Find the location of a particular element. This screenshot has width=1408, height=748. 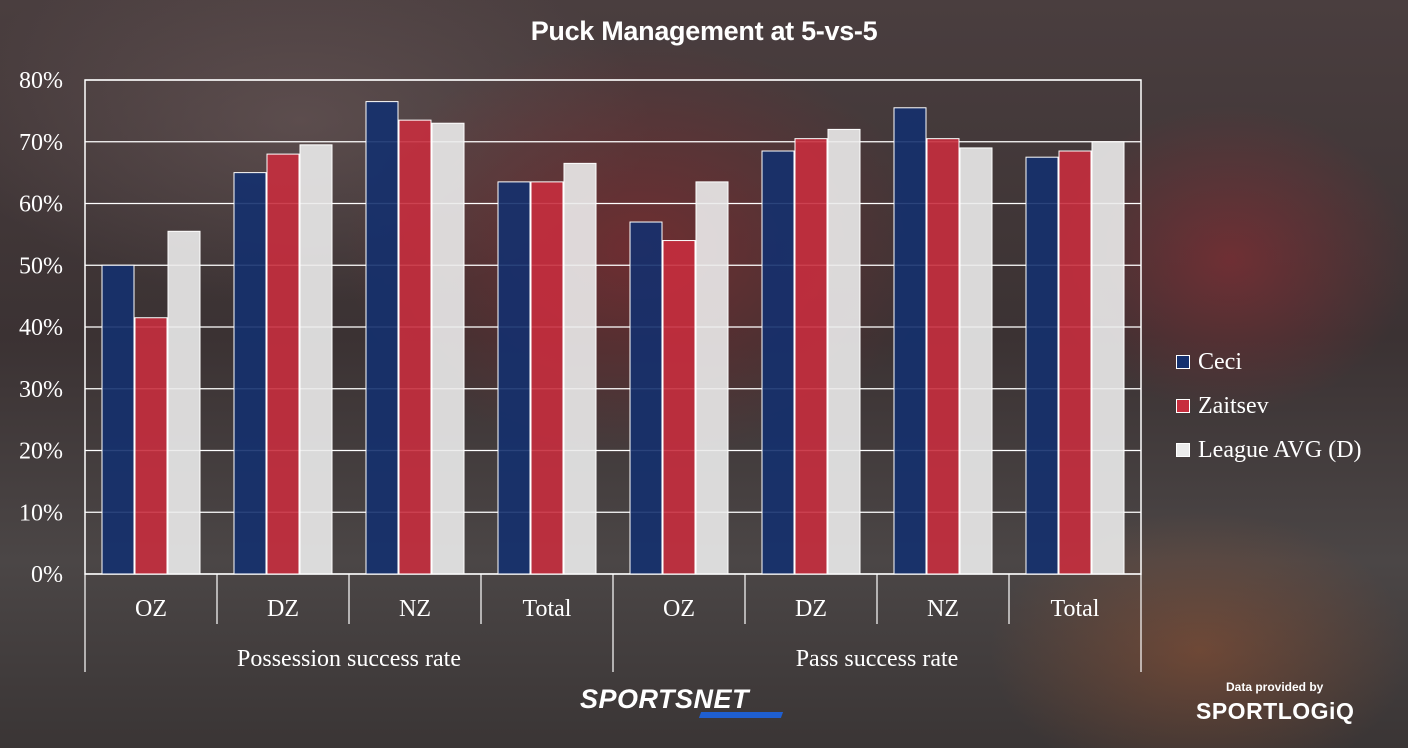

legend-item-league-avg: League AVG (D) is located at coordinates (1269, 450).